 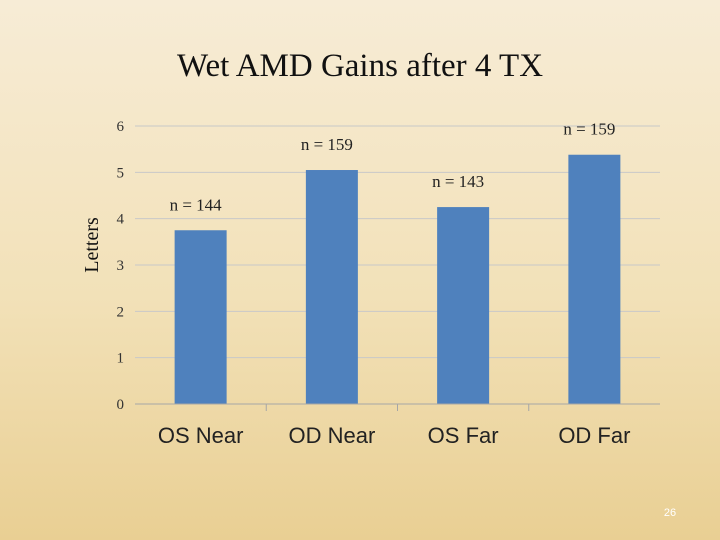 What do you see at coordinates (458, 181) in the screenshot?
I see `bar-annotation: n = 143` at bounding box center [458, 181].